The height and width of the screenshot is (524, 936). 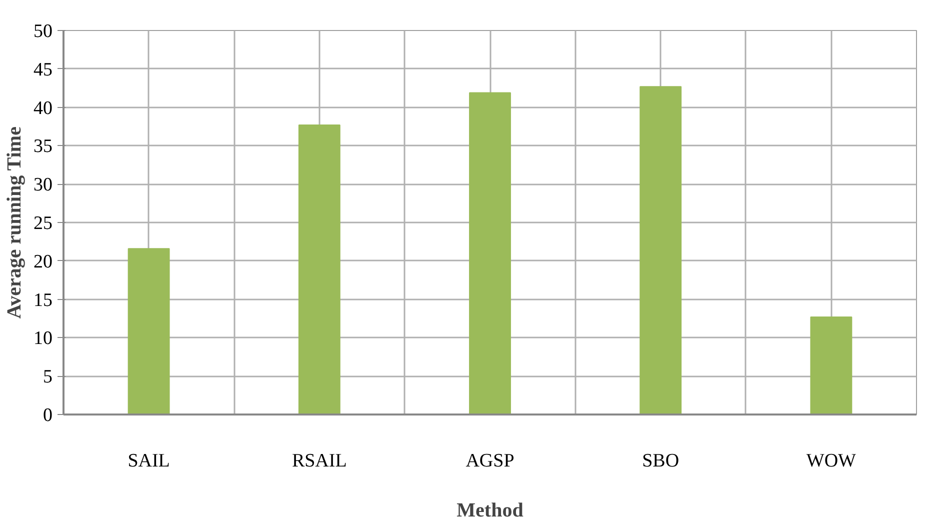 What do you see at coordinates (47, 377) in the screenshot?
I see `y-tick-label: 5` at bounding box center [47, 377].